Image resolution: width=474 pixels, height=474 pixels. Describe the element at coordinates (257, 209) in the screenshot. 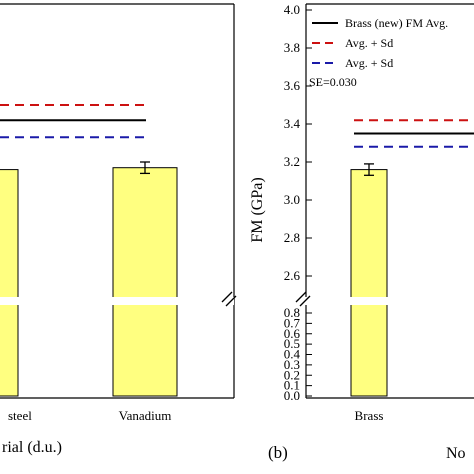

I see `panel-b-ylabel: FM (GPa)` at that location.